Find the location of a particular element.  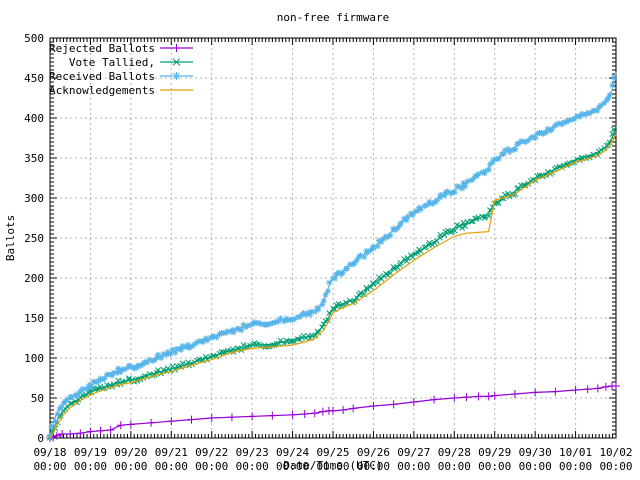

y-axis-label: Ballots is located at coordinates (10, 238).